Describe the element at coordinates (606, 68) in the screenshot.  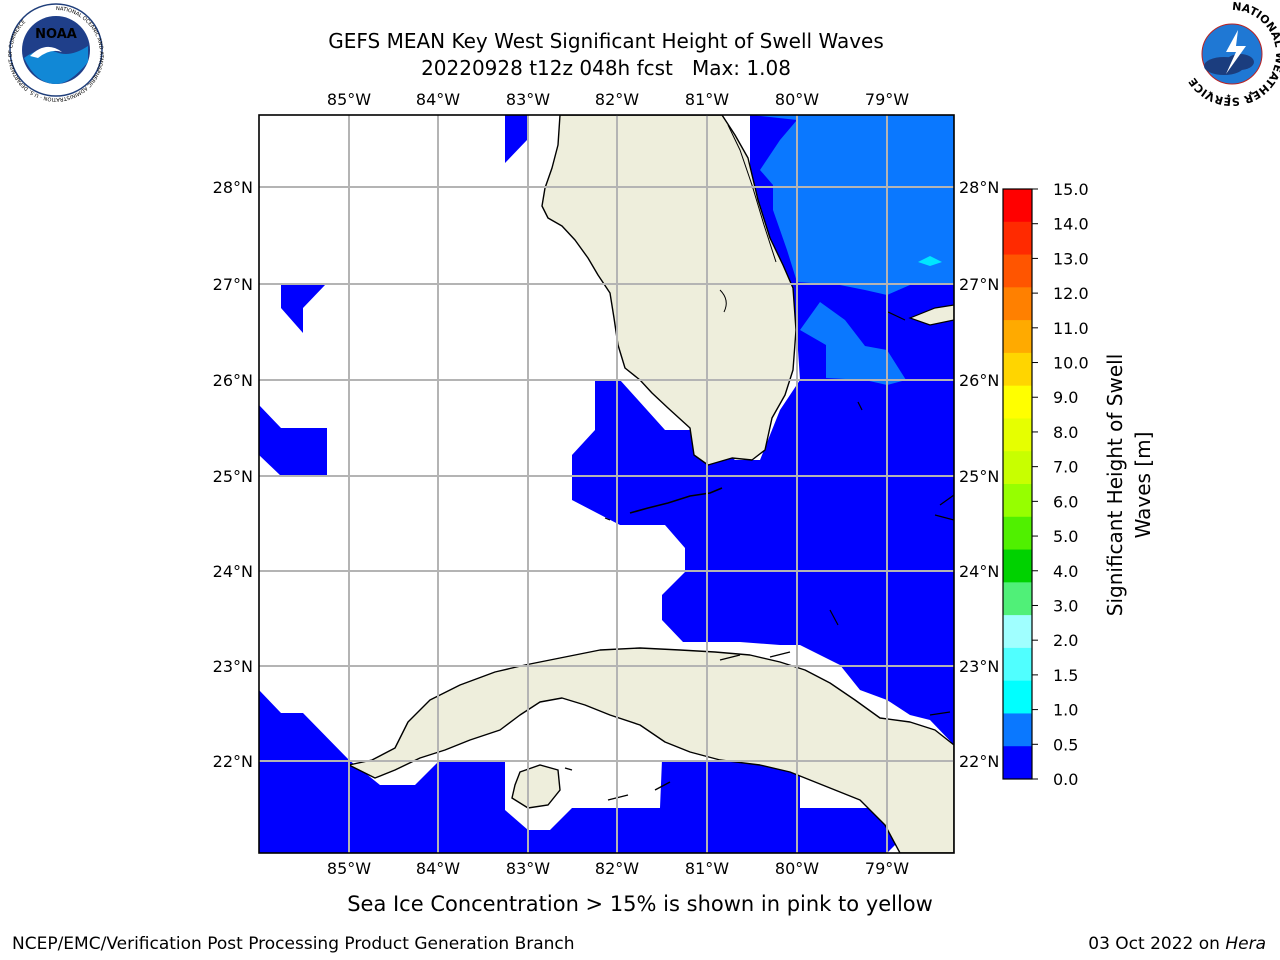
I see `map-subtitle: 20220928 t12z 048h fcst Max: 1.08` at that location.